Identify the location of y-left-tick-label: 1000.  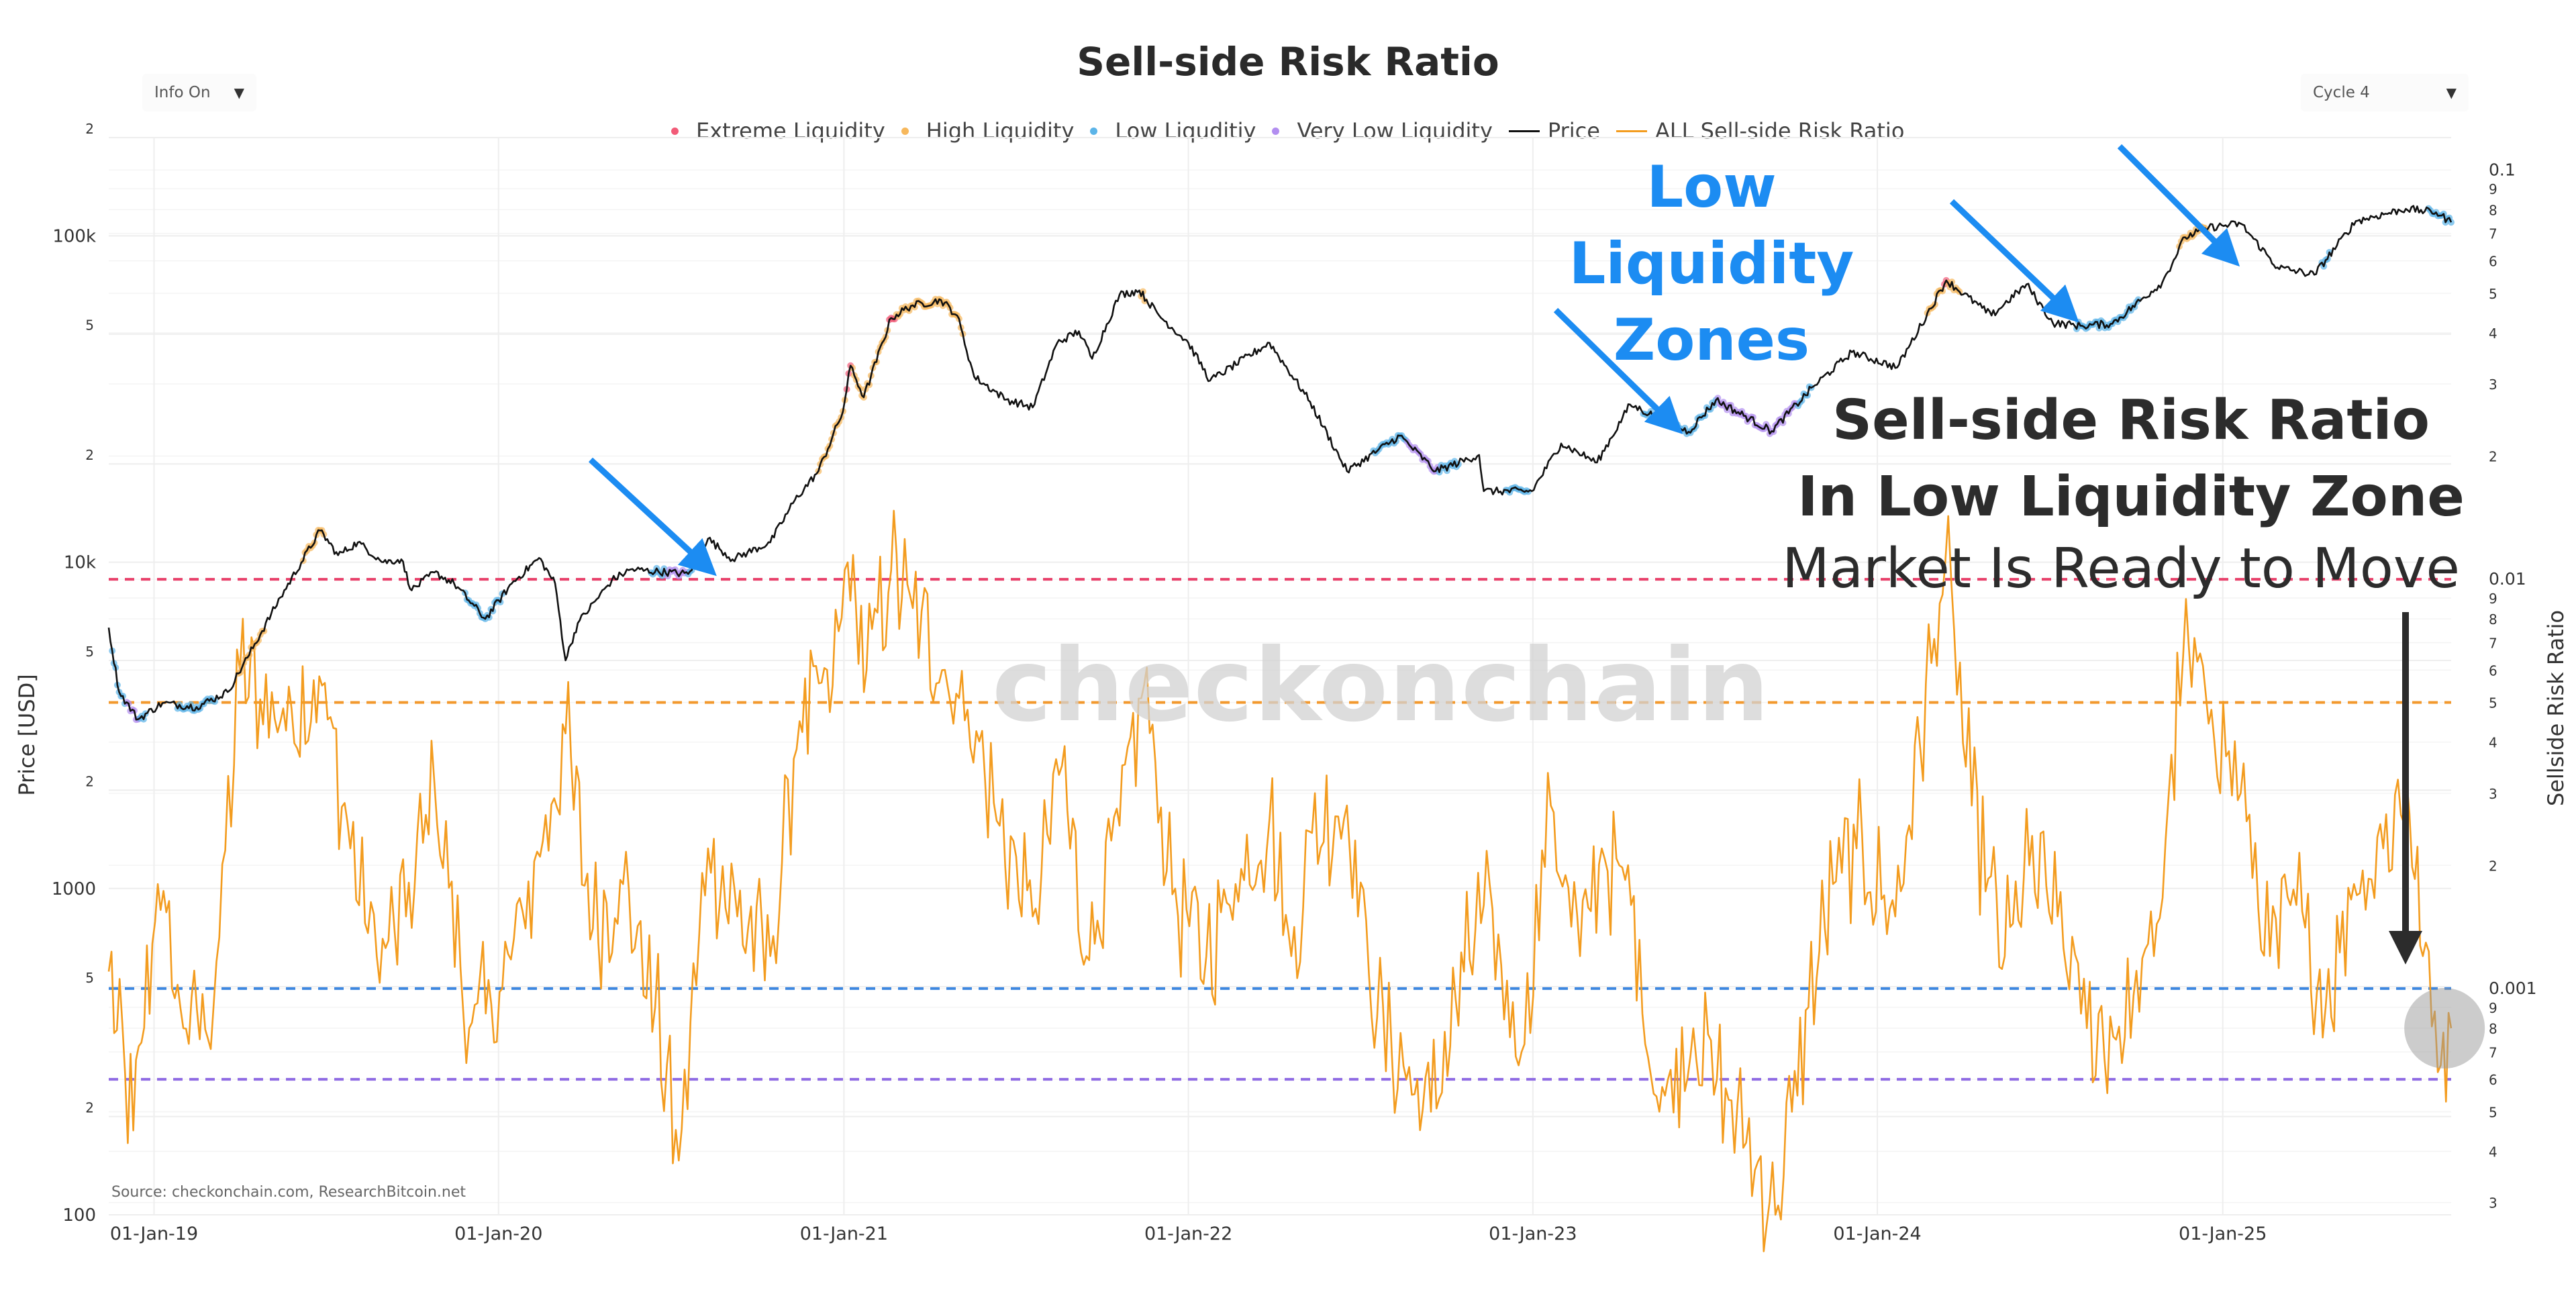
(74, 889).